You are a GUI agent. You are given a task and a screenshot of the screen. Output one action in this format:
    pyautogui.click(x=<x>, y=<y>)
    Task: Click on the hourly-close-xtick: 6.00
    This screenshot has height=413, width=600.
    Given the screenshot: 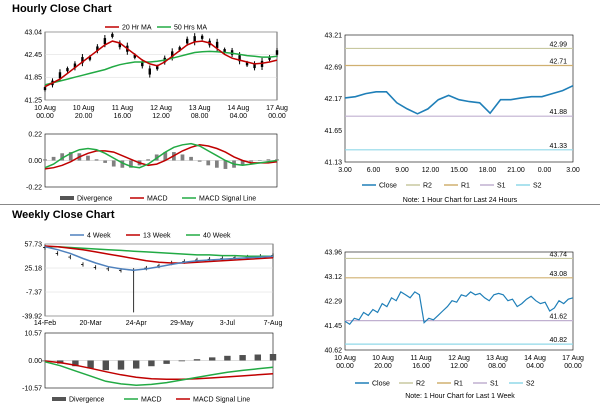 What is the action you would take?
    pyautogui.click(x=374, y=170)
    